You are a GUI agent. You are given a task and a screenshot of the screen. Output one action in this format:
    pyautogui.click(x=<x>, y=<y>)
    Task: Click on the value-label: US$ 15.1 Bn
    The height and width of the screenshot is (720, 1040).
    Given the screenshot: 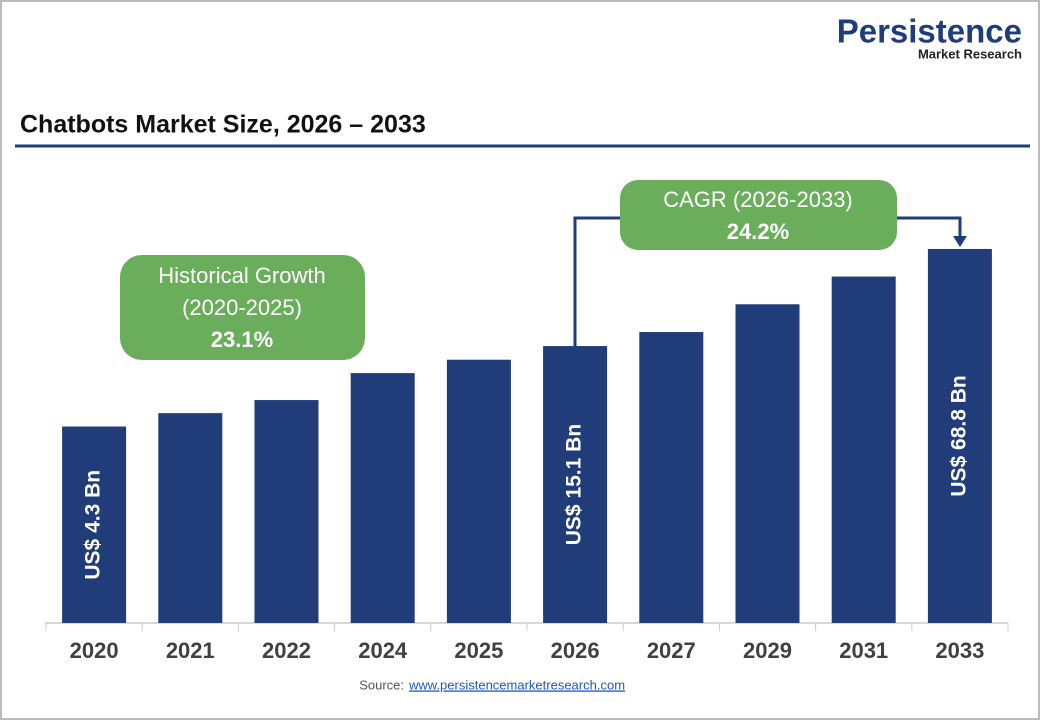 What is the action you would take?
    pyautogui.click(x=574, y=484)
    